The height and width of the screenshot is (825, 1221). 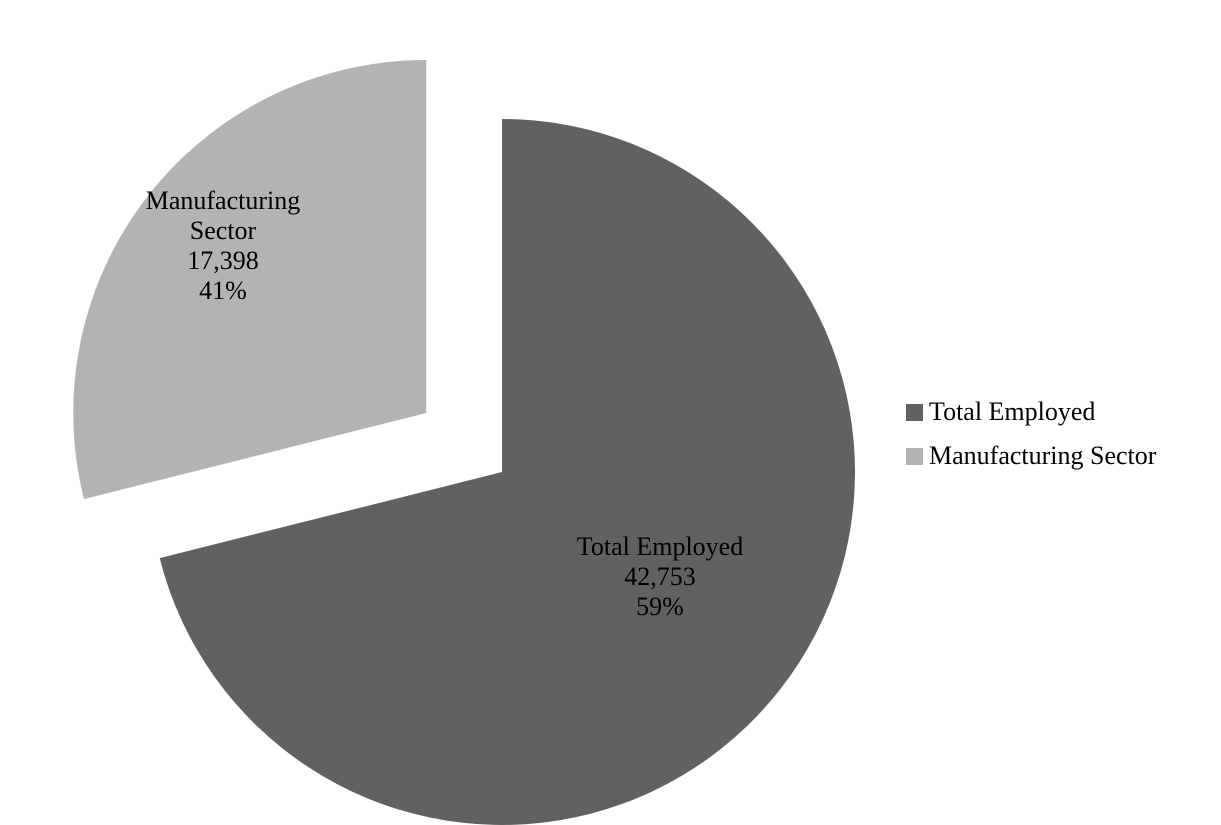 I want to click on legend: Total Employed Manufacturing Sector, so click(x=1031, y=434).